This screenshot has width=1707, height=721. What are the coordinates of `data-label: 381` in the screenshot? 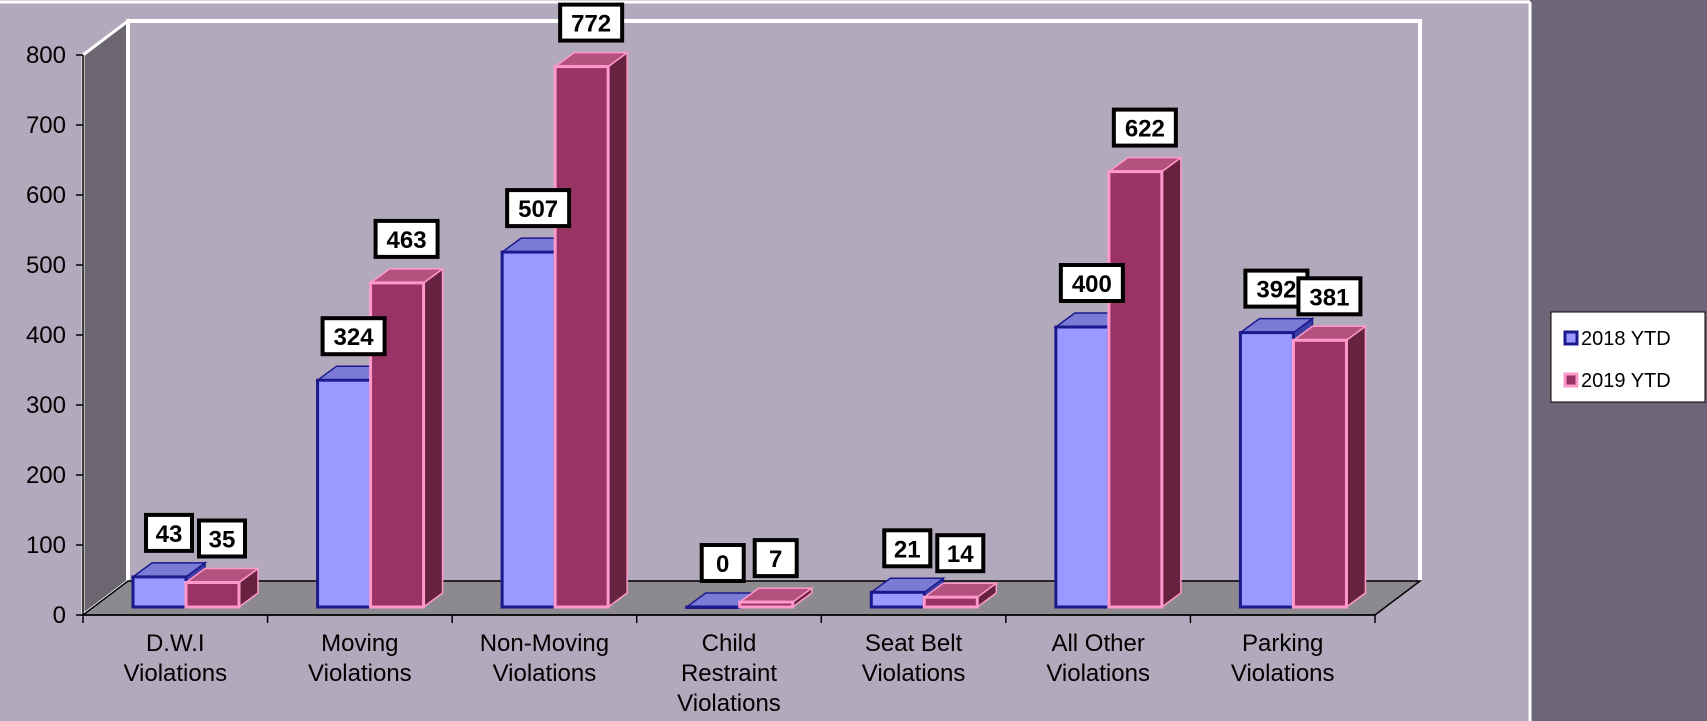 It's located at (1329, 296).